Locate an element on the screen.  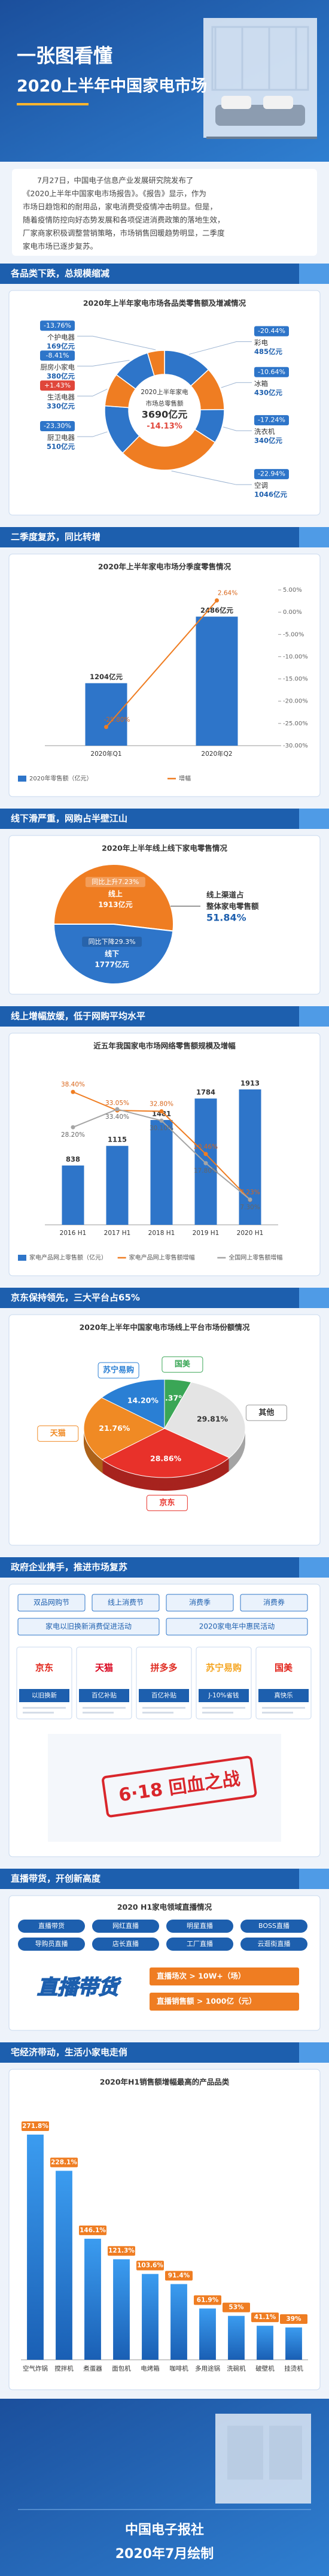
category-label: 线上 is located at coordinates (115, 893).